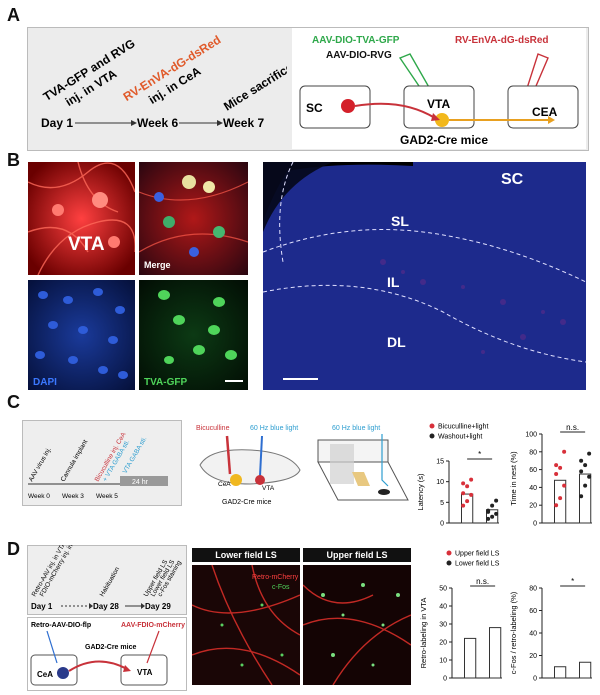  Describe the element at coordinates (396, 342) in the screenshot. I see `dl-label: DL` at that location.